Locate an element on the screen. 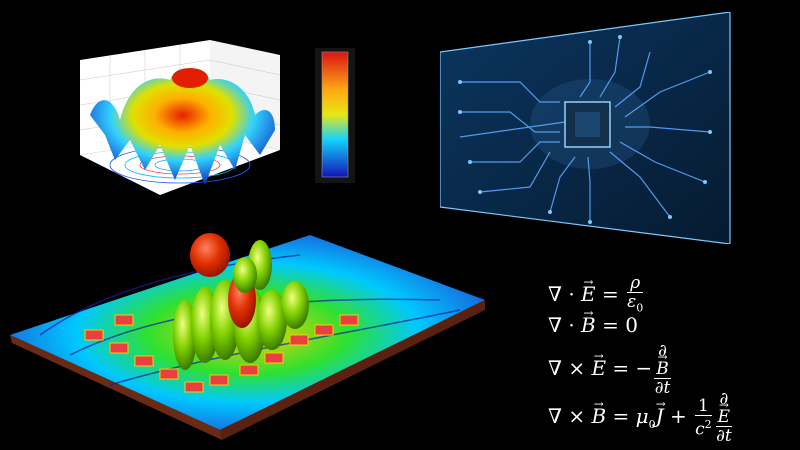 The height and width of the screenshot is (450, 800). speed-of-light-symbol: c is located at coordinates (700, 429).